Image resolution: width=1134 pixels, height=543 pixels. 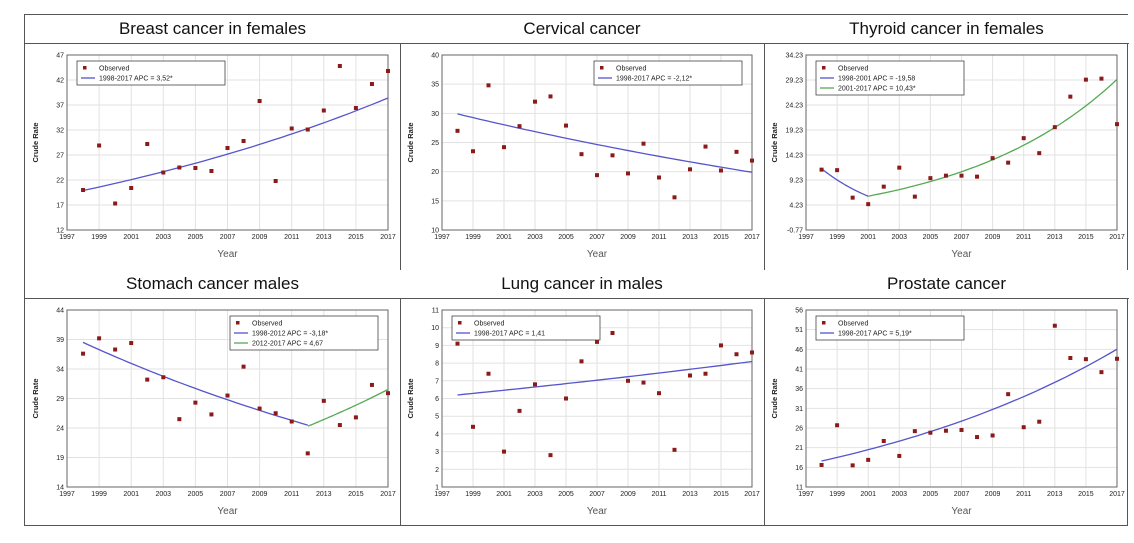 What do you see at coordinates (721, 237) in the screenshot?
I see `x-tick-label: 2015` at bounding box center [721, 237].